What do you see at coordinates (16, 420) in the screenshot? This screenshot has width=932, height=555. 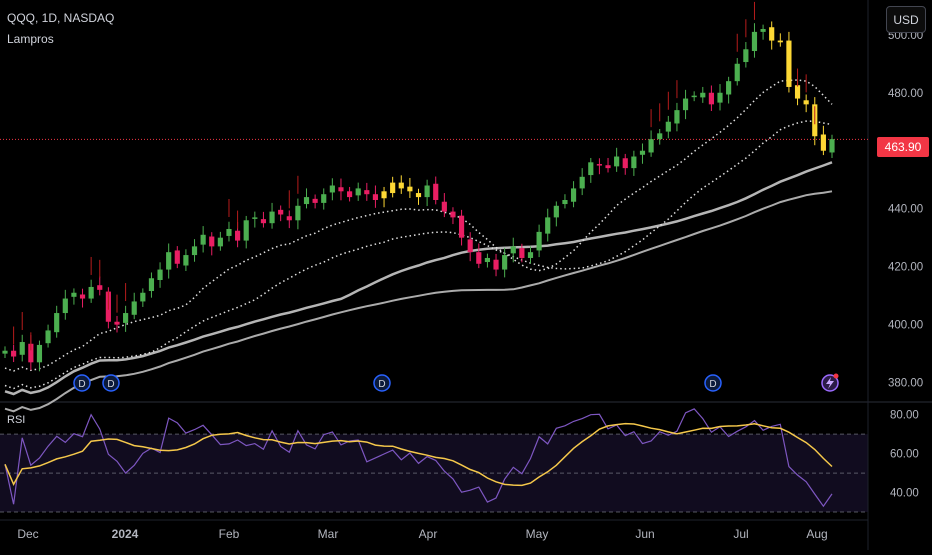 I see `rsi-title: RSI` at bounding box center [16, 420].